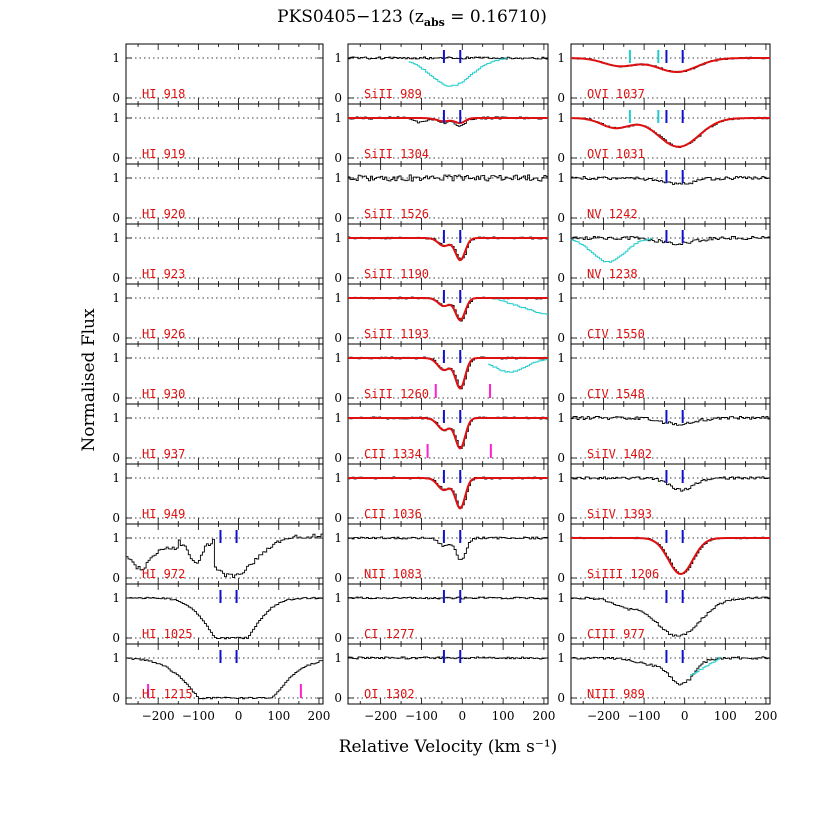  What do you see at coordinates (664, 74) in the screenshot?
I see `panel-ovi-1037: 0 1 OVI 1037` at bounding box center [664, 74].